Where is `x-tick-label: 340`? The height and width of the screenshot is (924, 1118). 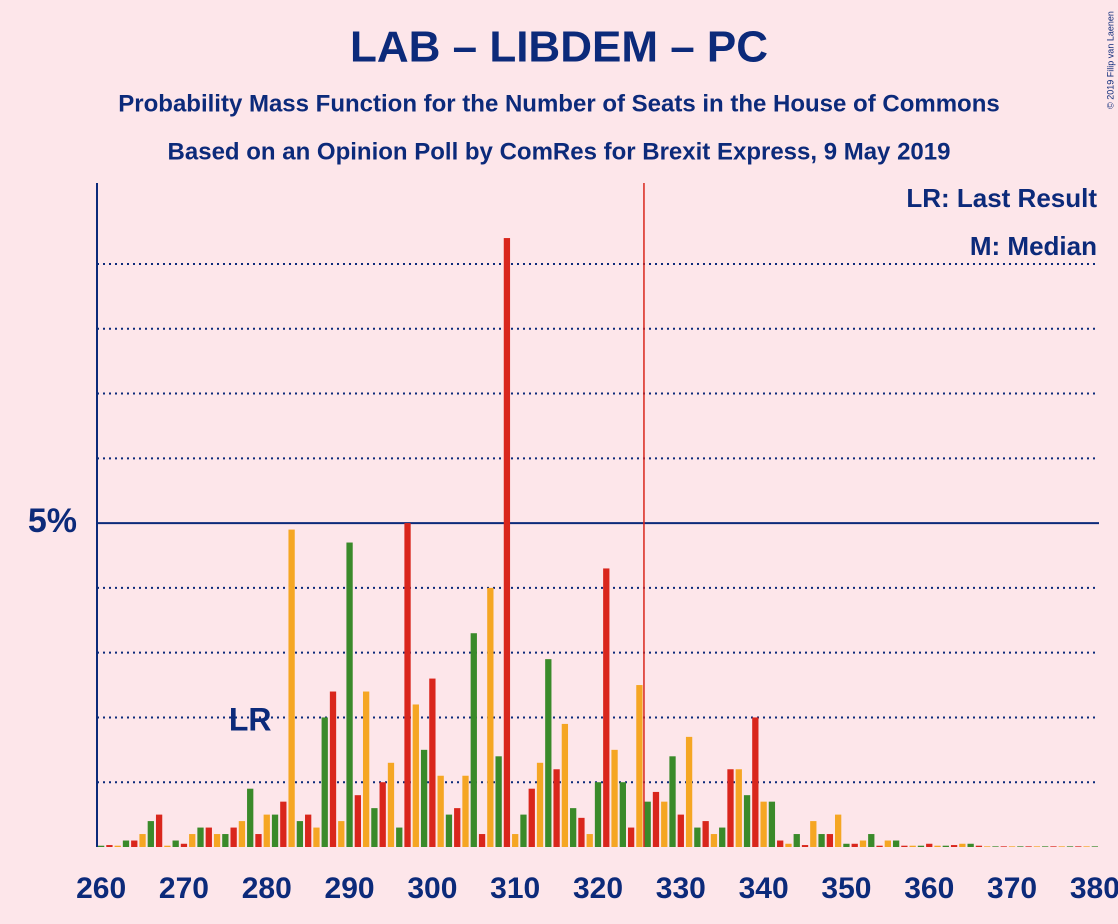
x-tick-label: 340 is located at coordinates (764, 888).